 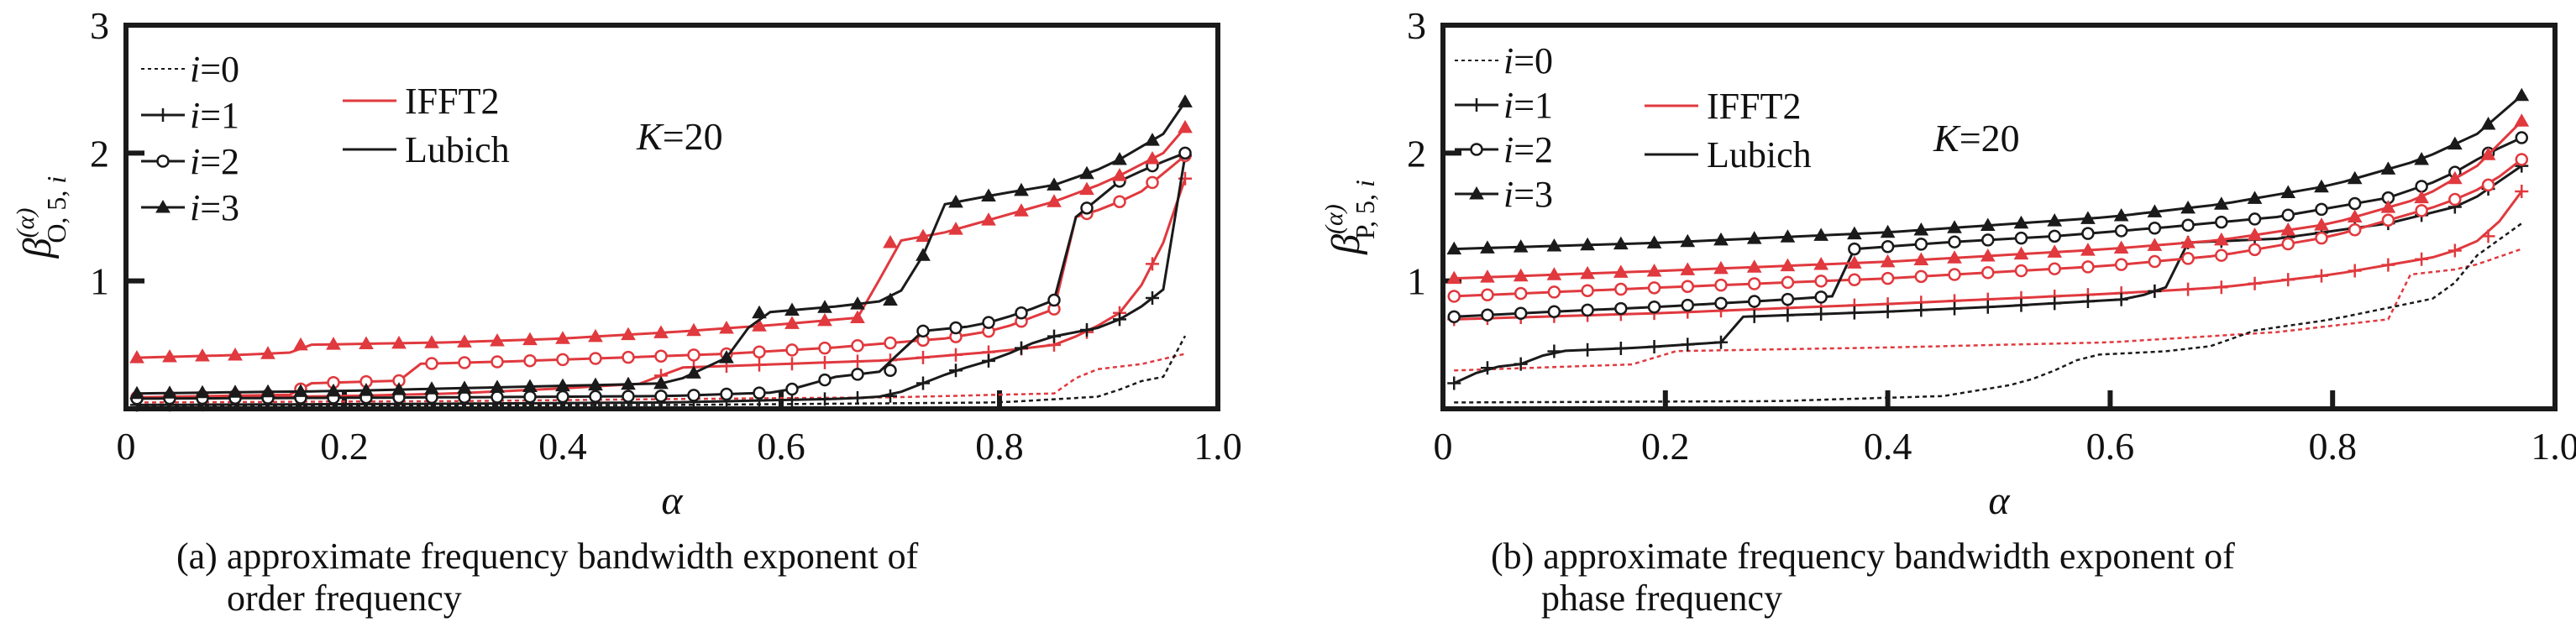 I want to click on x-tick-label-b-4: 0.8, so click(x=2332, y=446).